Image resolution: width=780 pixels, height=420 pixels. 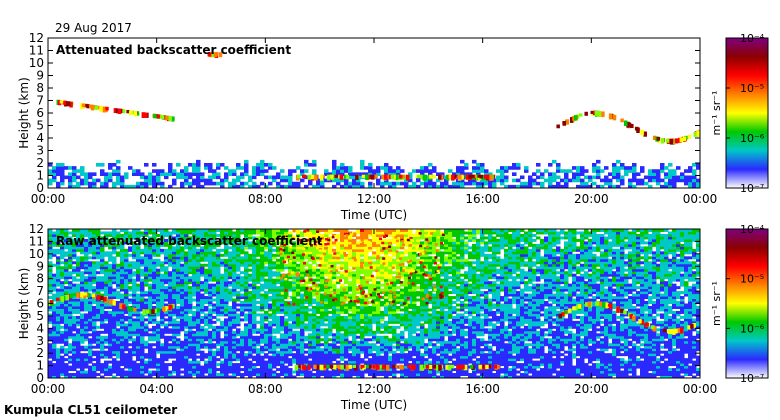 What do you see at coordinates (189, 241) in the screenshot?
I see `panel-title: Raw attenuated backscatter coefficient` at bounding box center [189, 241].